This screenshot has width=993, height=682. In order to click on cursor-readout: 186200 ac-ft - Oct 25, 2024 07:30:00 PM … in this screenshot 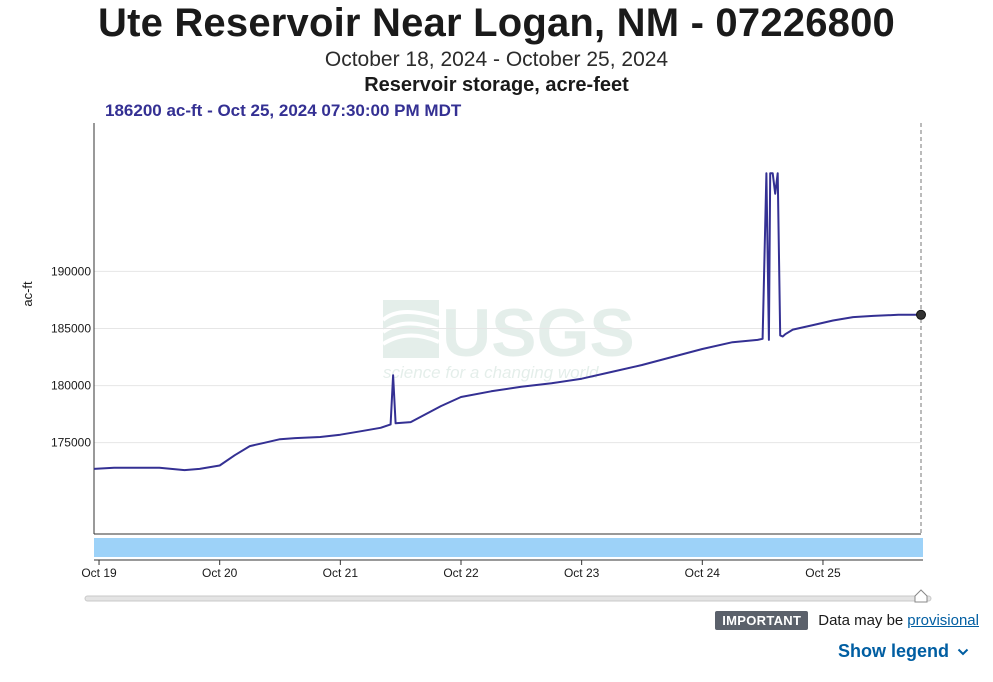, I will do `click(283, 110)`.